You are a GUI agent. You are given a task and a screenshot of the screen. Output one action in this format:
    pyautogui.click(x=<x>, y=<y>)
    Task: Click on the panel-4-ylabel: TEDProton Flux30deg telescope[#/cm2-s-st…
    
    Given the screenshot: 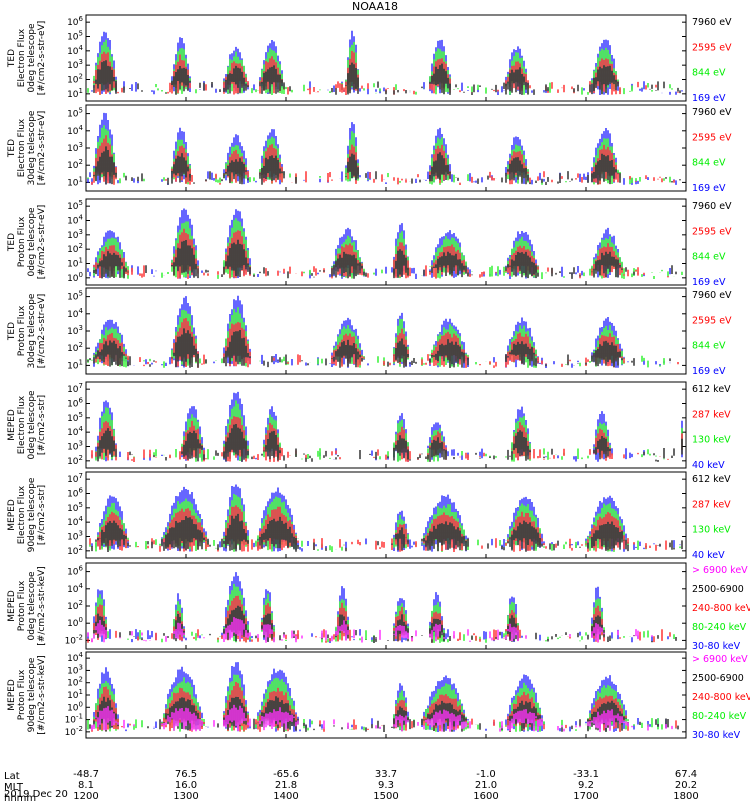 What is the action you would take?
    pyautogui.click(x=27, y=330)
    